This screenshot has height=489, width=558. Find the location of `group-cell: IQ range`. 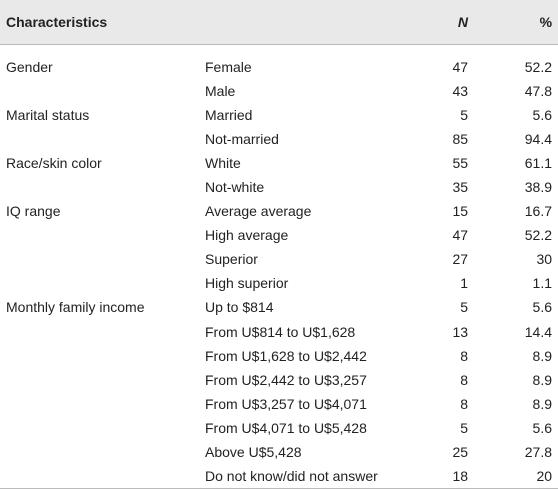

group-cell: IQ range is located at coordinates (33, 211).